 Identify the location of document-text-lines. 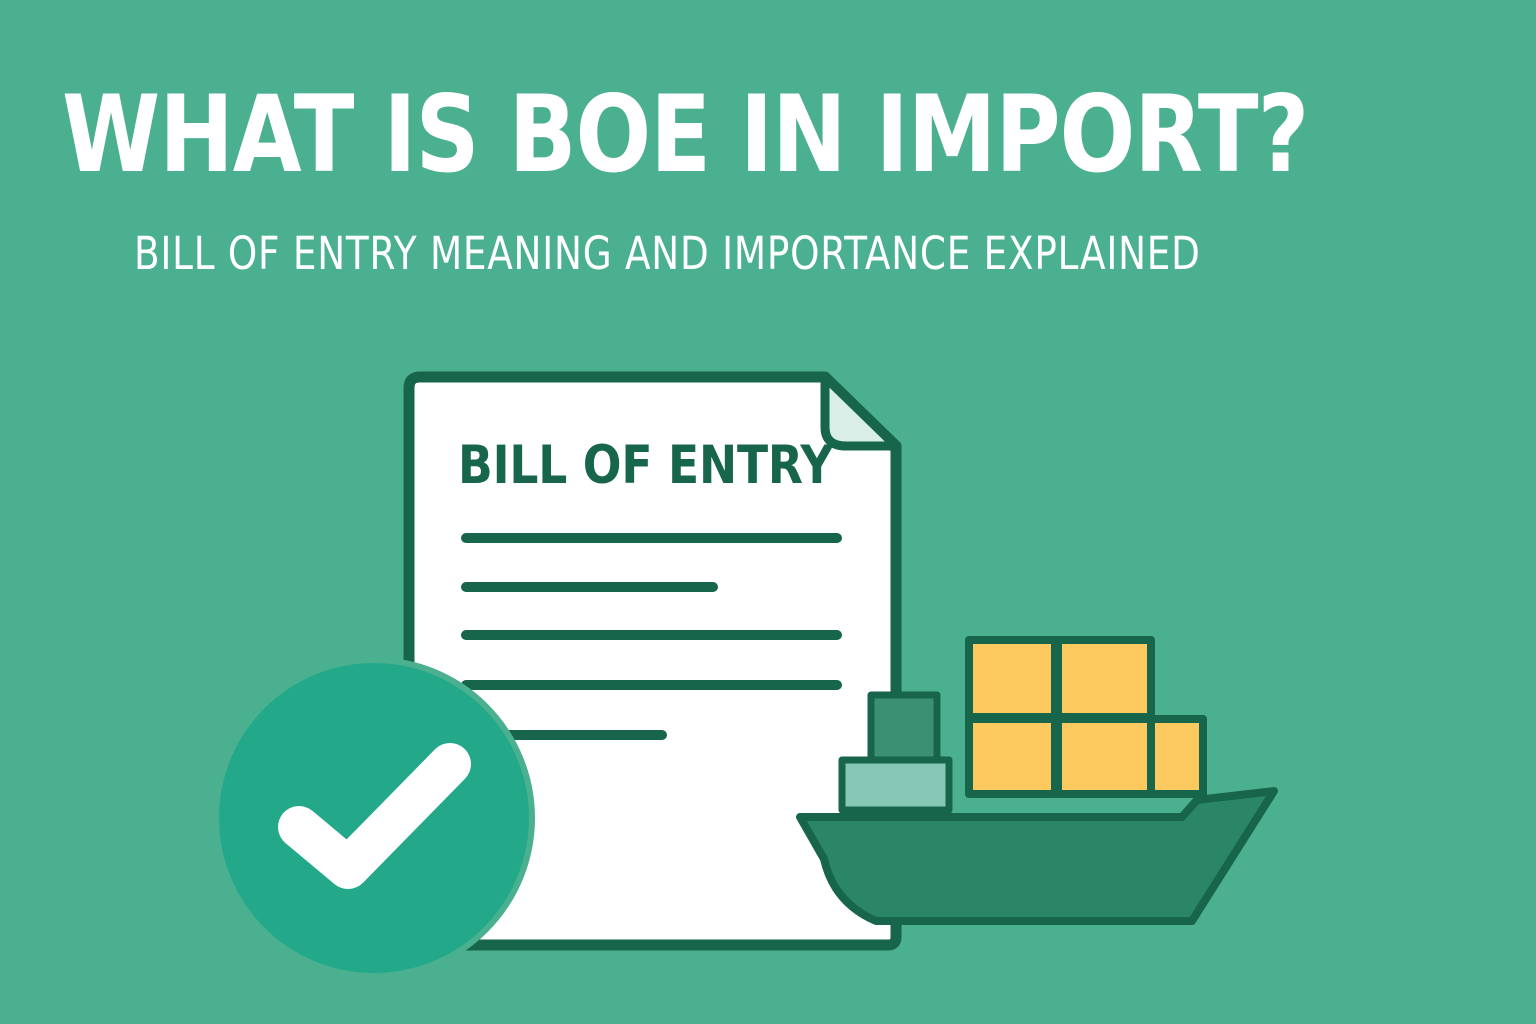
(651, 636).